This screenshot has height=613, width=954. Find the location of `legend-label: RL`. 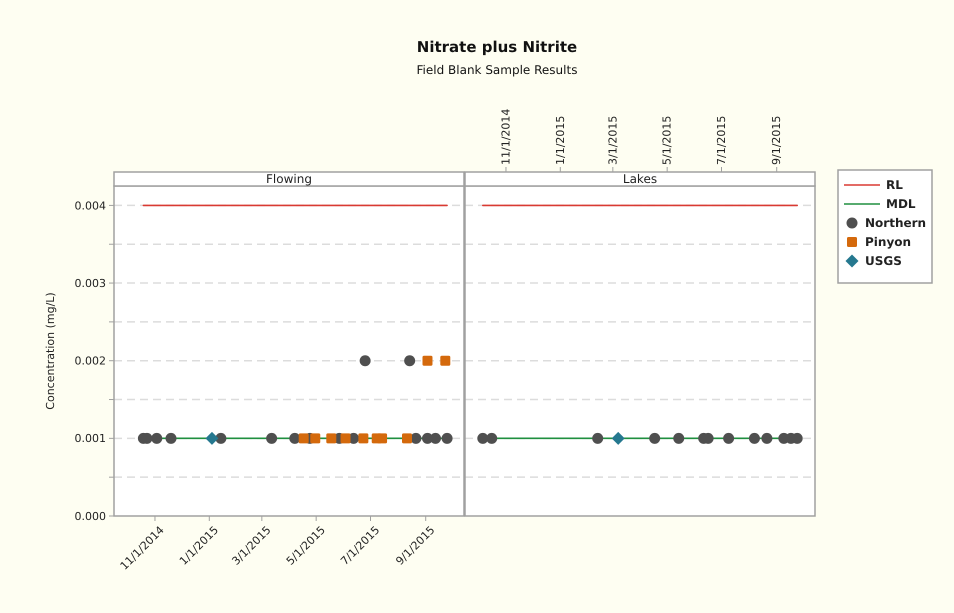

legend-label: RL is located at coordinates (895, 185).